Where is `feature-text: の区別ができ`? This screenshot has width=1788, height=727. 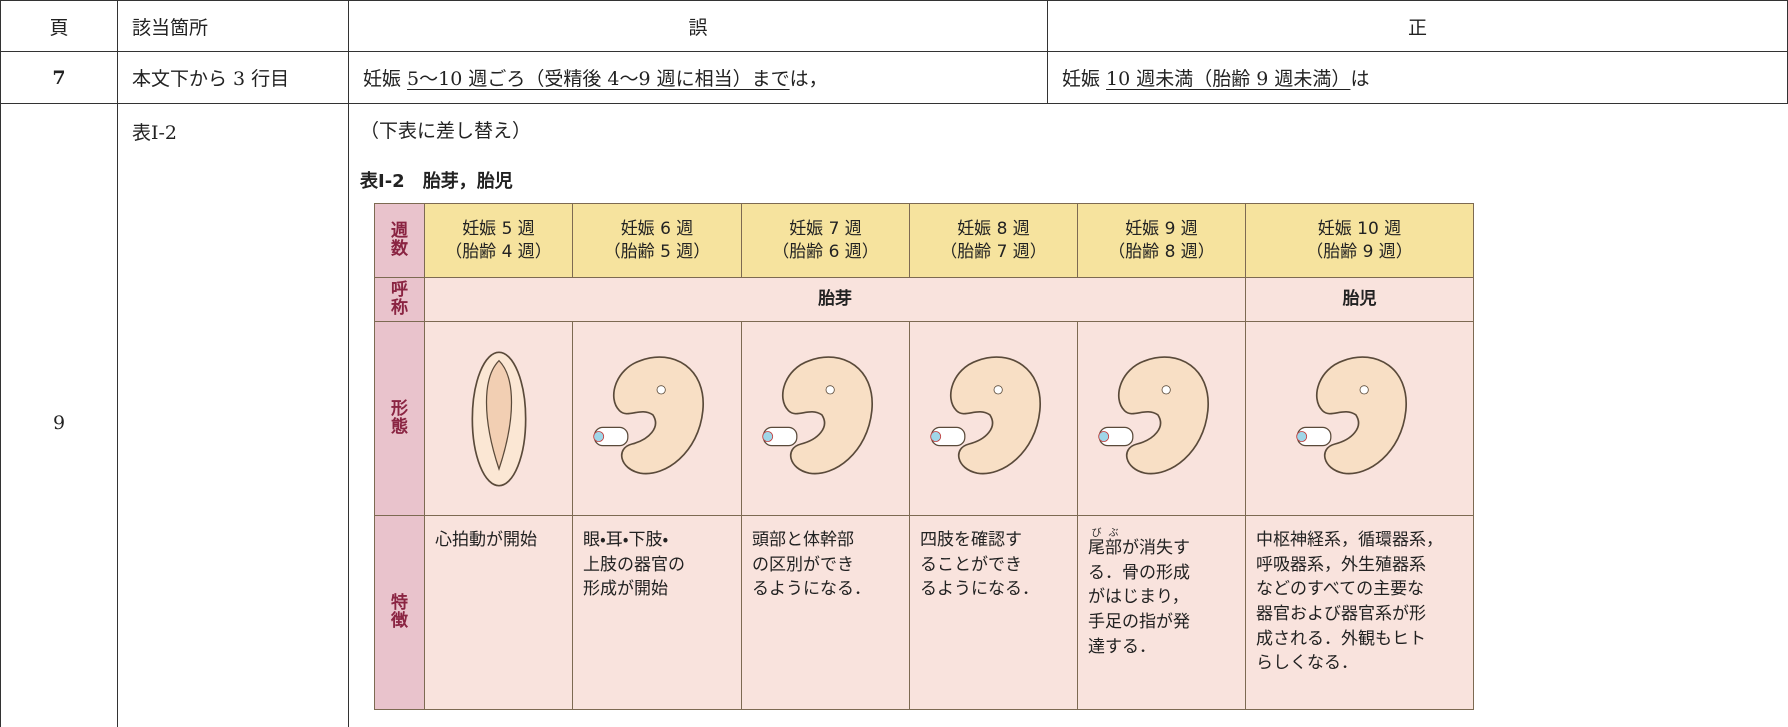 feature-text: の区別ができ is located at coordinates (803, 564).